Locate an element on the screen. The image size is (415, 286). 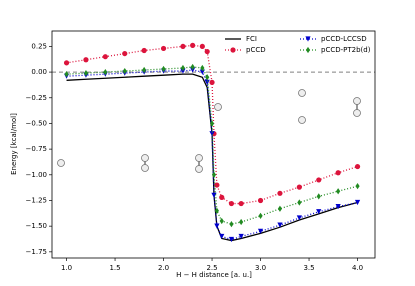
legend-label: pCCD-LCCSD is located at coordinates (344, 39).